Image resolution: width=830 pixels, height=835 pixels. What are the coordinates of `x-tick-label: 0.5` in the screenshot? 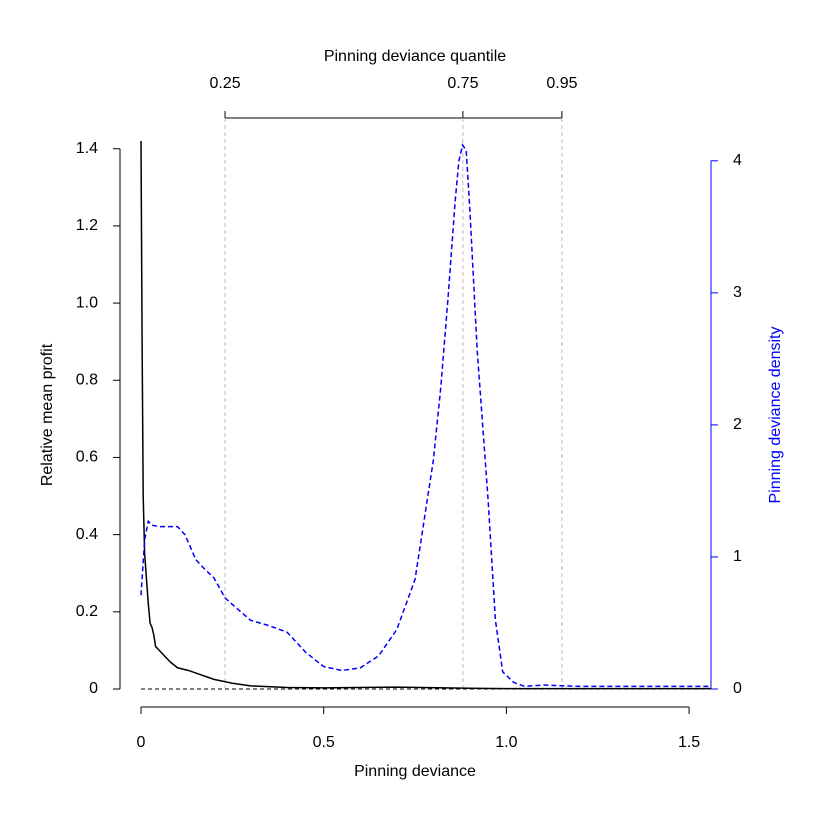 It's located at (324, 742).